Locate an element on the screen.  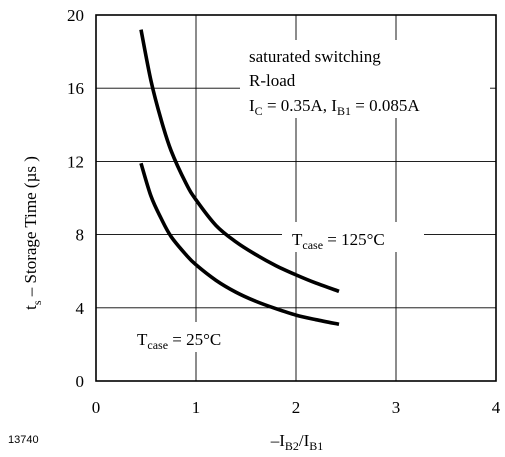
y-tick-label: 20 is located at coordinates (75, 15).